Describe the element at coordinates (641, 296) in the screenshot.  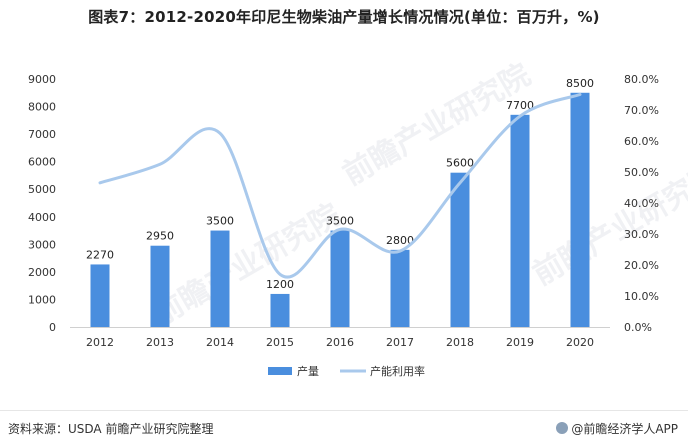
I see `y-right-tick-label: 10.0%` at that location.